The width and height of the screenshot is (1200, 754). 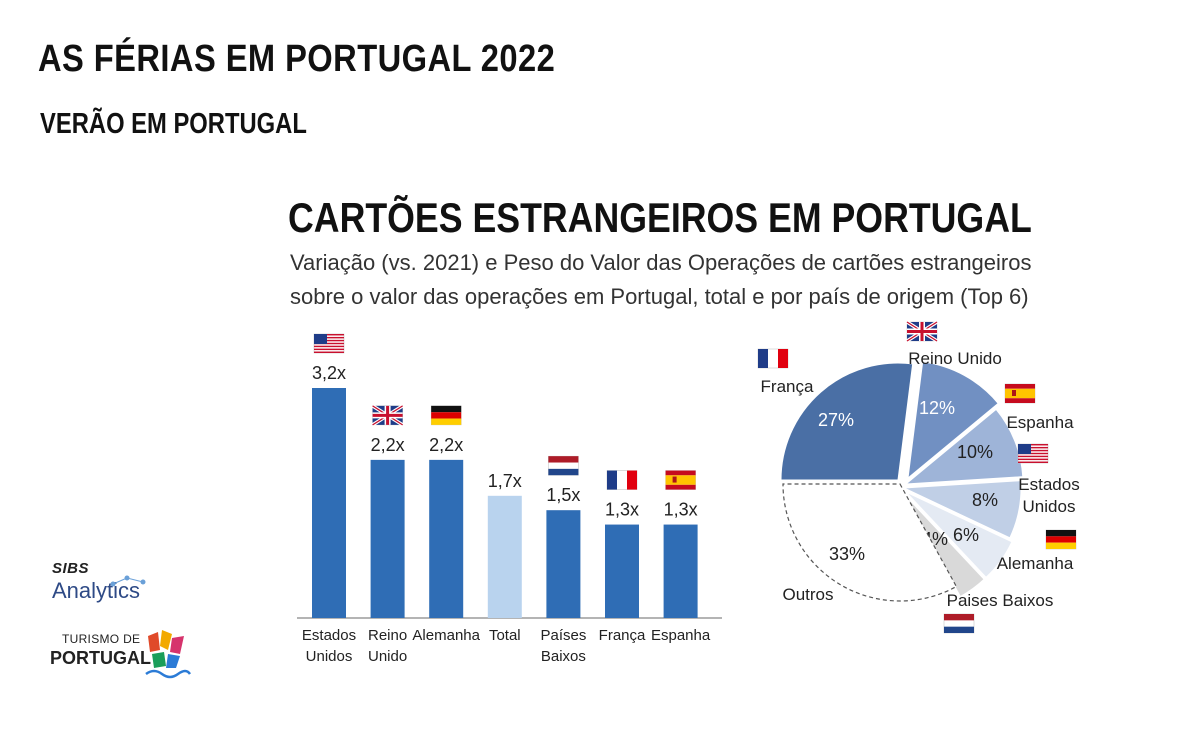 What do you see at coordinates (966, 535) in the screenshot?
I see `pie-value-label: 6%` at bounding box center [966, 535].